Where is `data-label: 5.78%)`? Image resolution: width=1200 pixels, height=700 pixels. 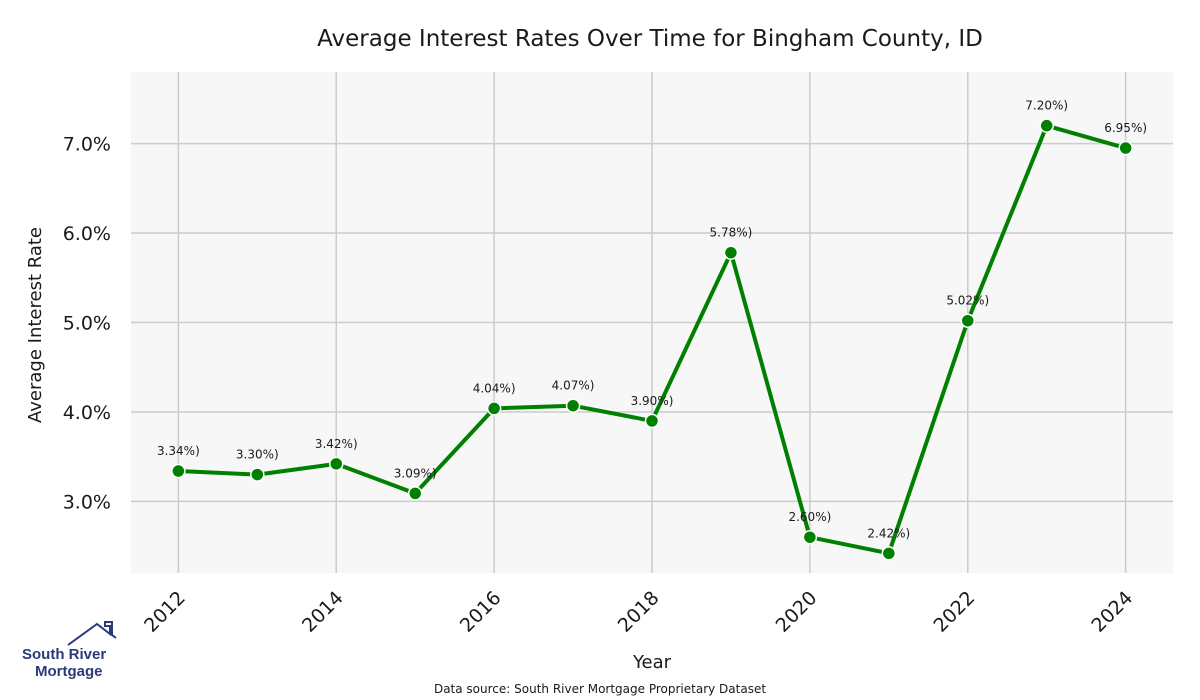 data-label: 5.78%) is located at coordinates (731, 233).